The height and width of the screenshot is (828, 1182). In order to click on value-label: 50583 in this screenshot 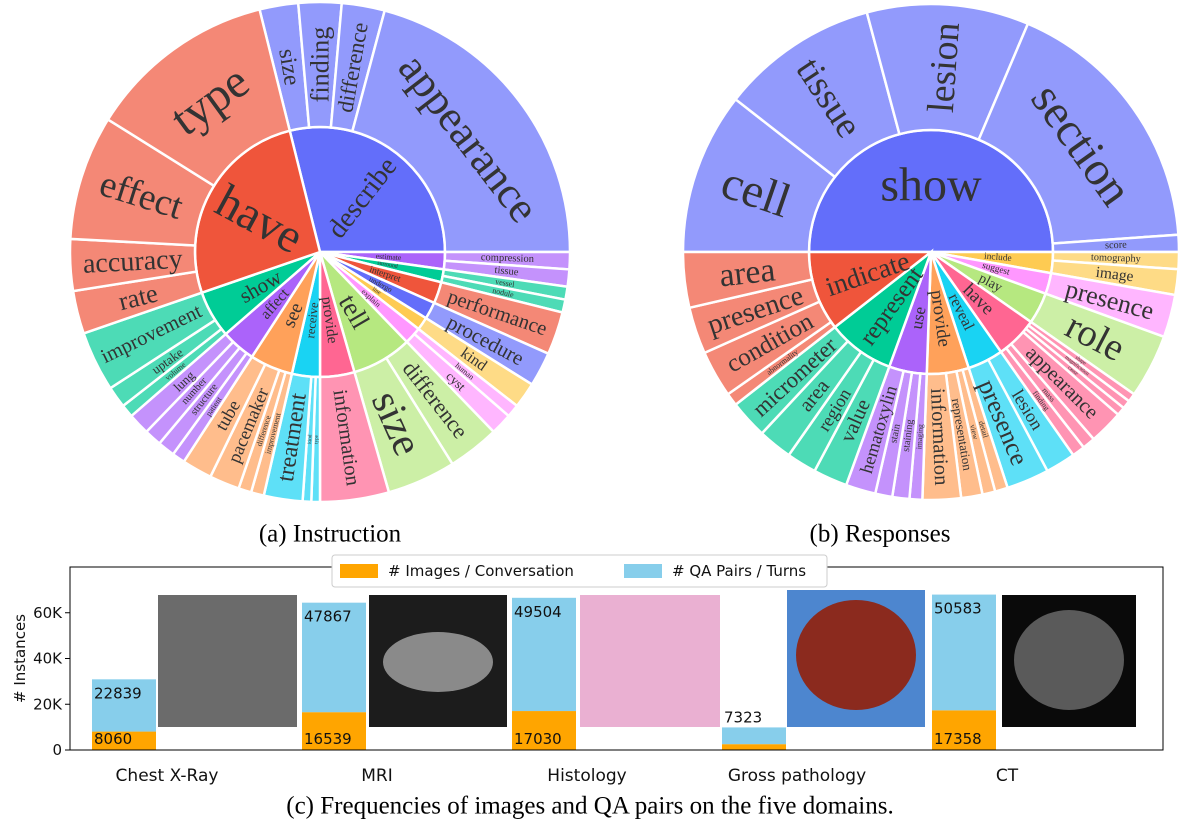, I will do `click(958, 609)`.